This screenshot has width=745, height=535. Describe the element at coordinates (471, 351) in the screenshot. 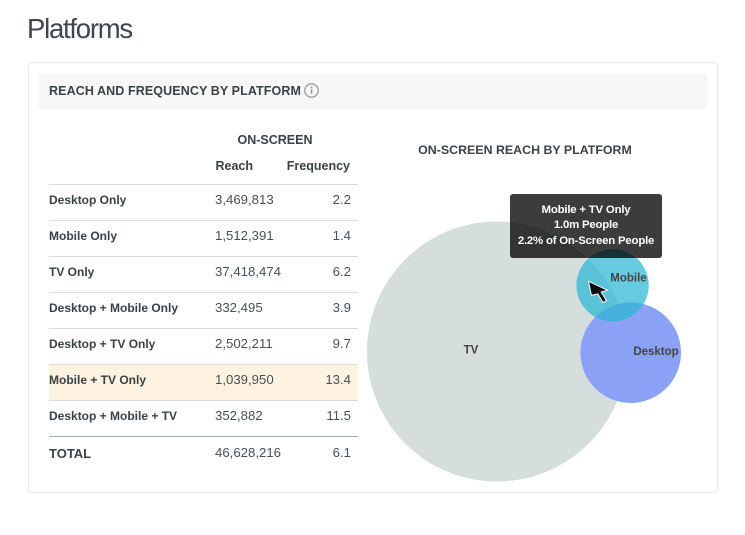

I see `svg-text: TV` at that location.